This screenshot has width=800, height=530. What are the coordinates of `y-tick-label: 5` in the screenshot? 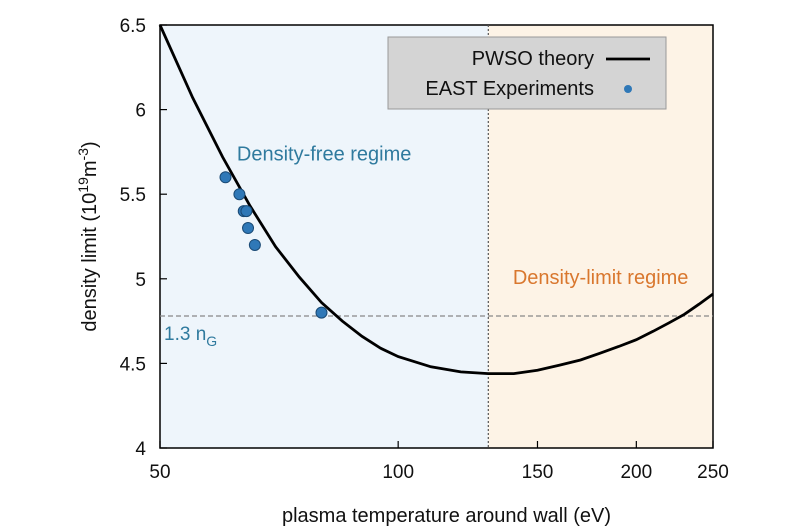 It's located at (140, 280).